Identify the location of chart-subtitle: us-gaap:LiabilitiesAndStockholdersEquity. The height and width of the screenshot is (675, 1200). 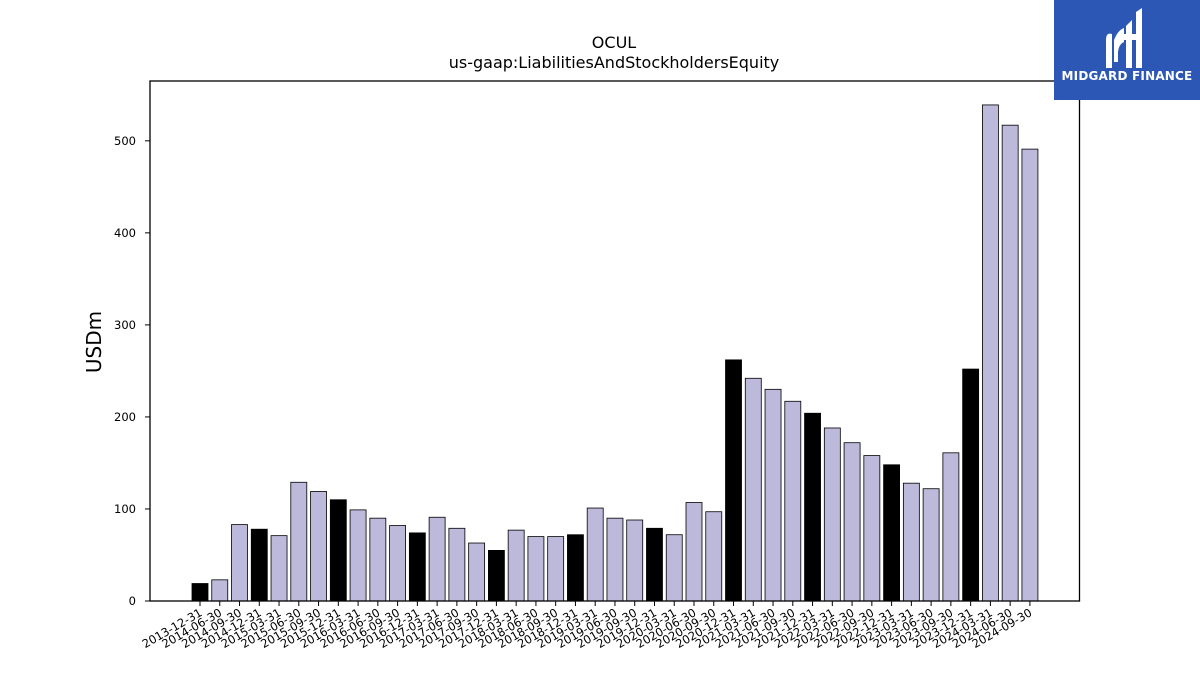
(614, 62).